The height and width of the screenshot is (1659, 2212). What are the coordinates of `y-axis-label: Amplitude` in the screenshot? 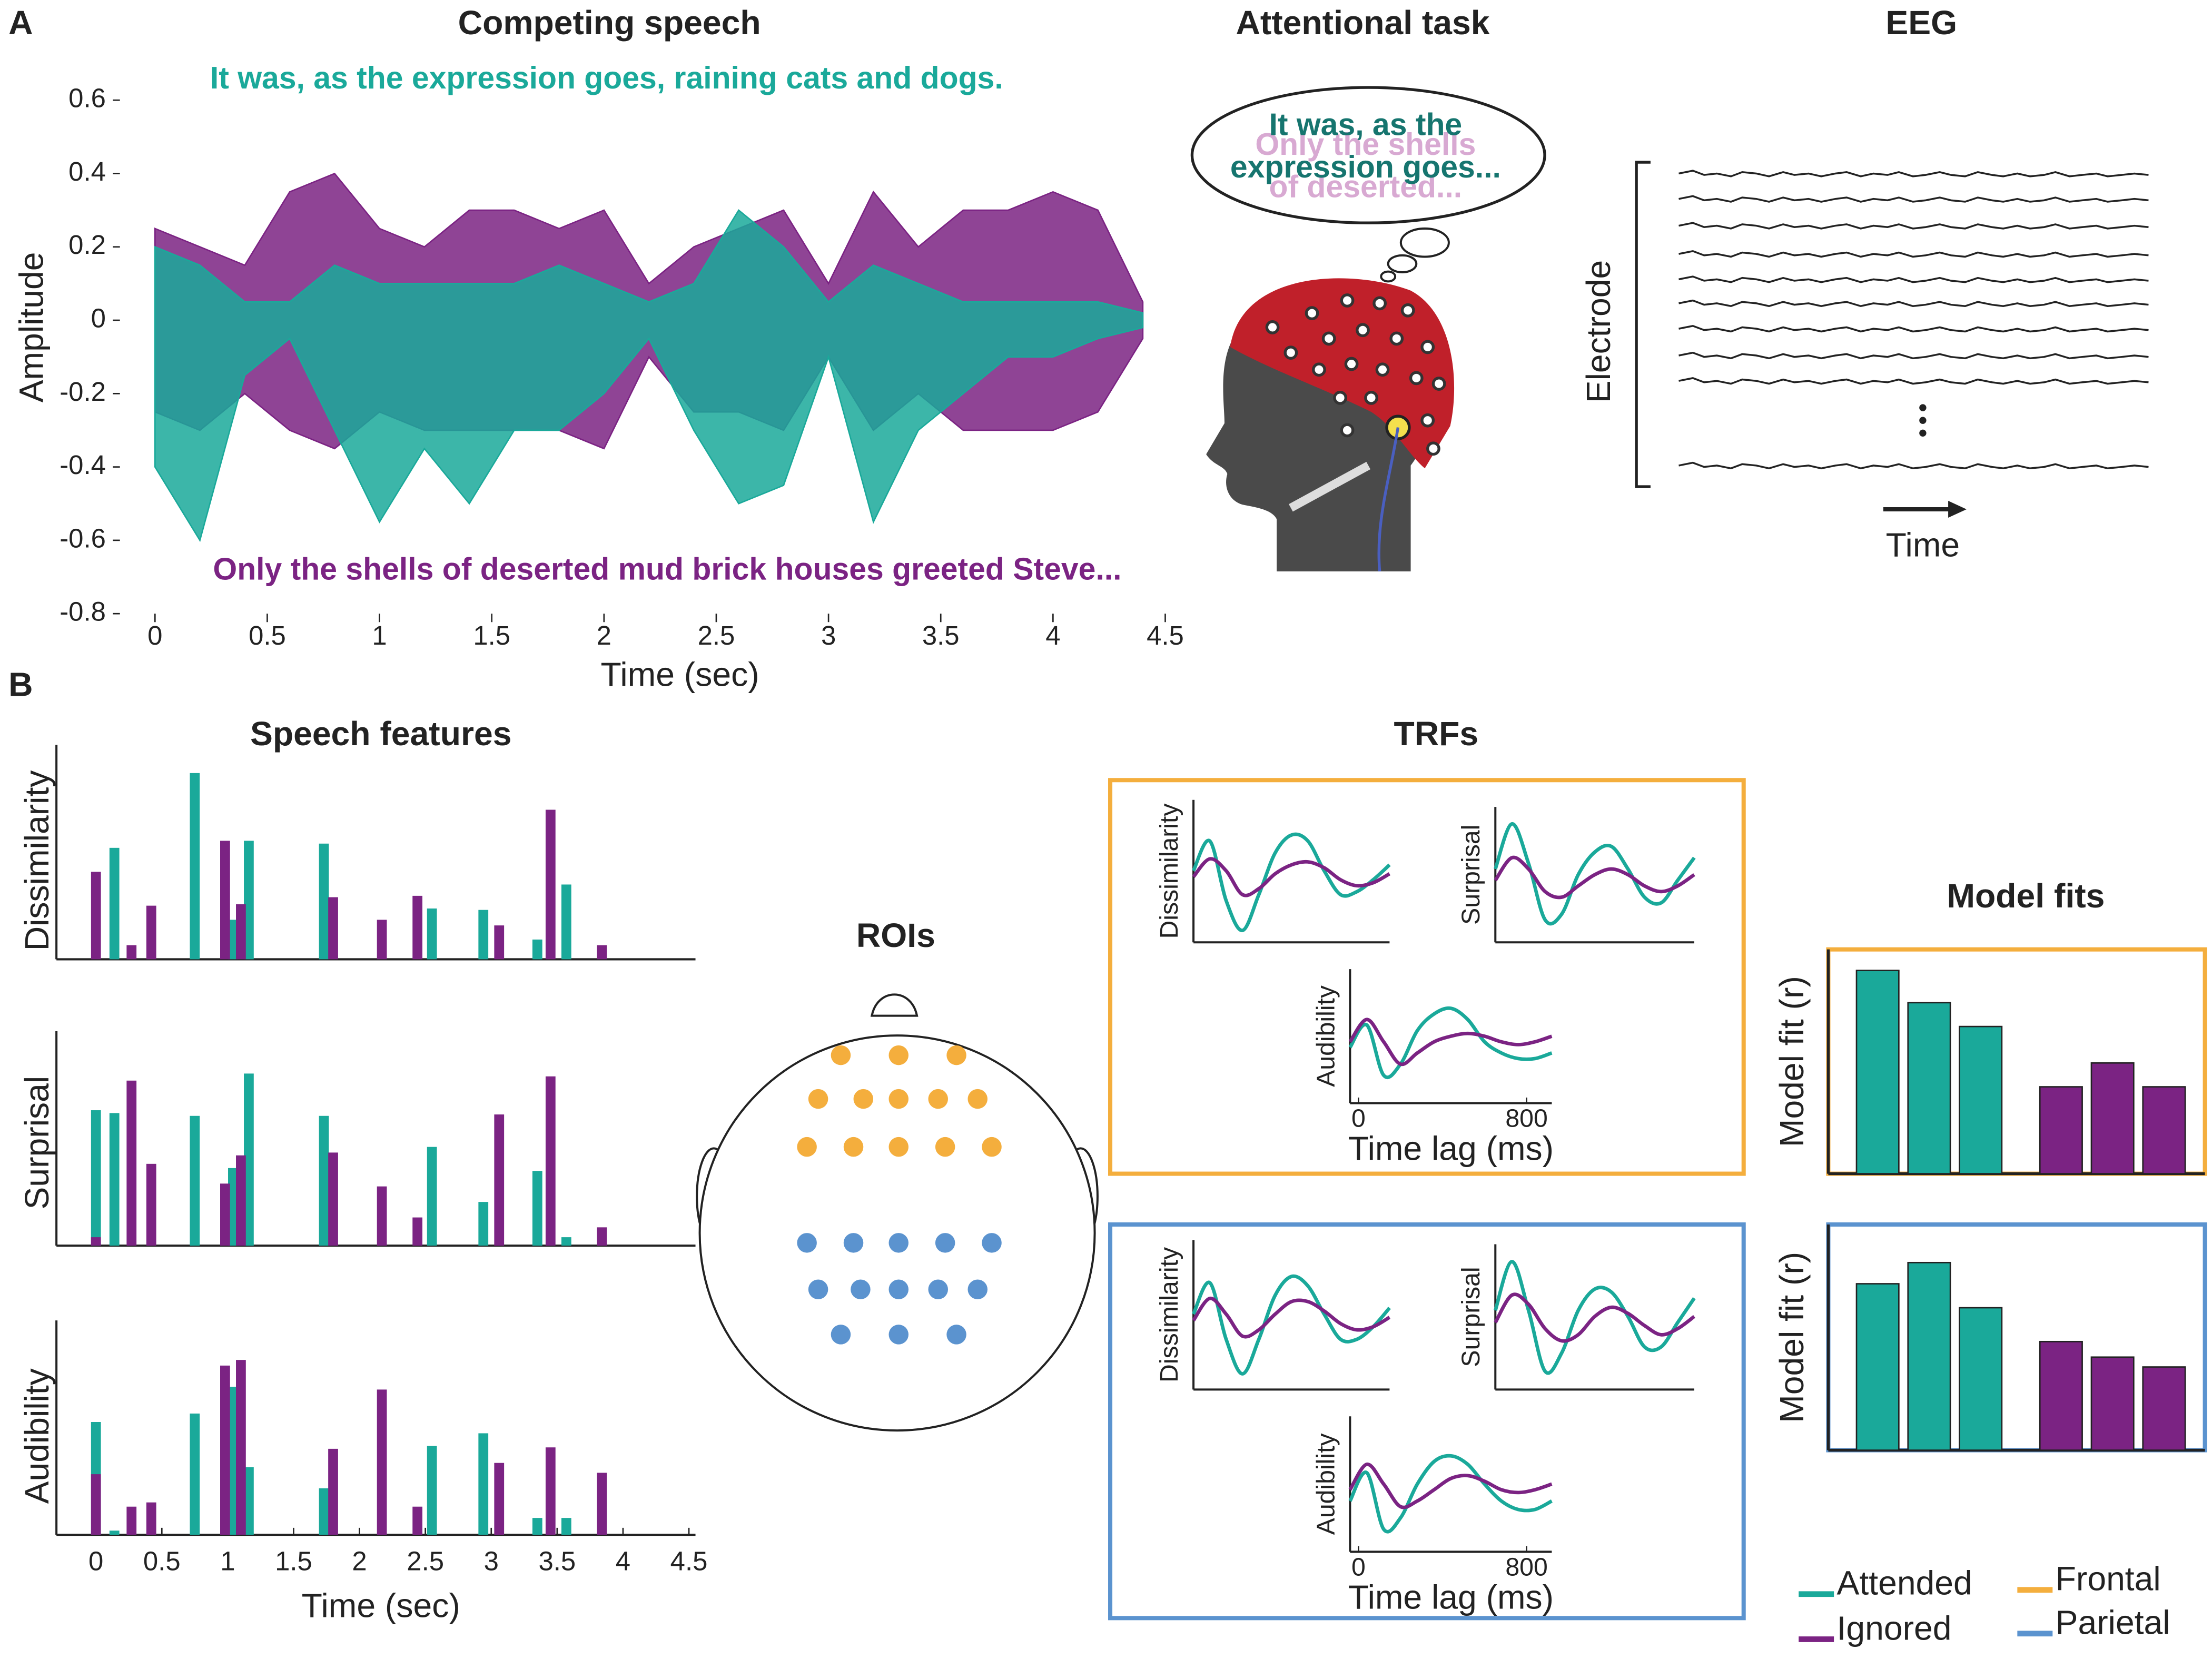 It's located at (31, 327).